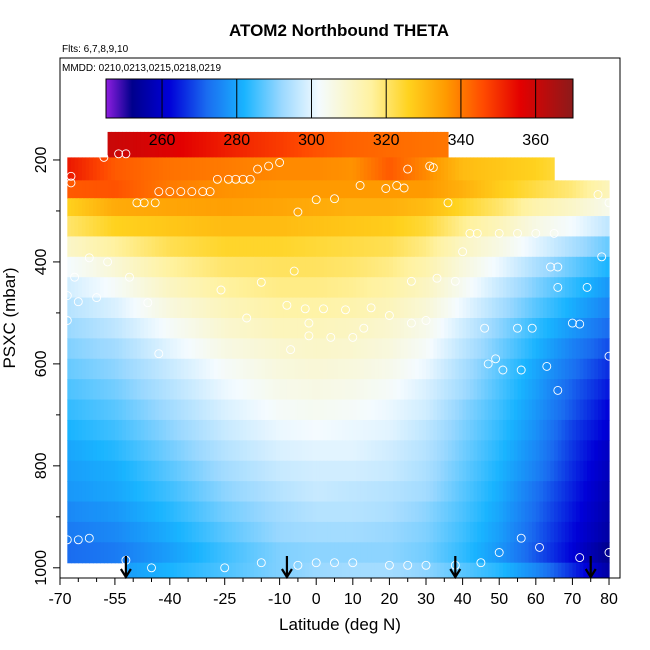 This screenshot has height=650, width=650. I want to click on x-tick-label: 60, so click(536, 599).